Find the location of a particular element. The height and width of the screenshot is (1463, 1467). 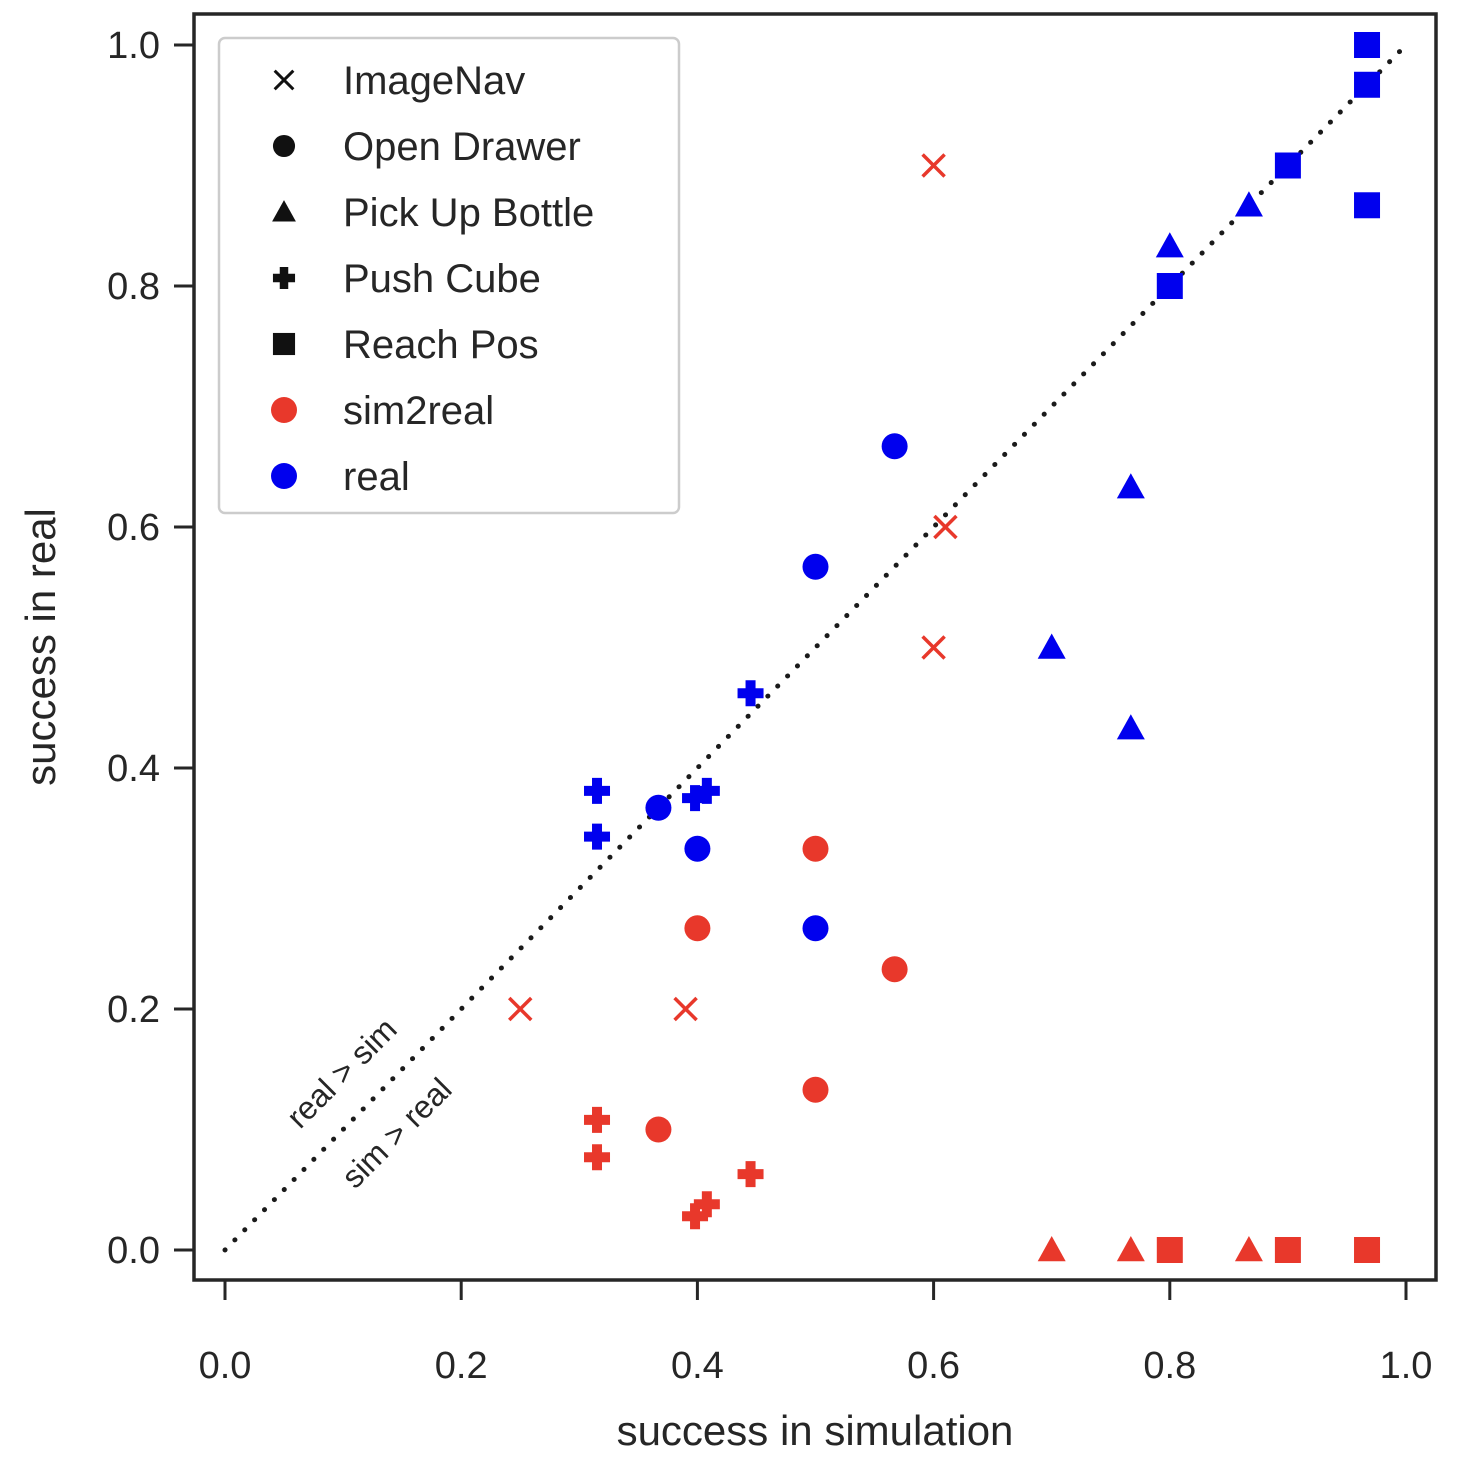

legend-push-cube-marker is located at coordinates (284, 278).